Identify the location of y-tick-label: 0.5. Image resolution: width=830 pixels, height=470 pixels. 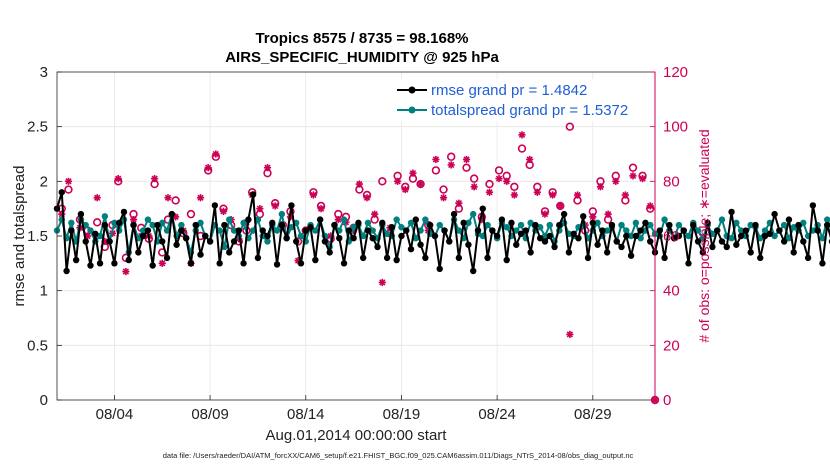
(37, 345).